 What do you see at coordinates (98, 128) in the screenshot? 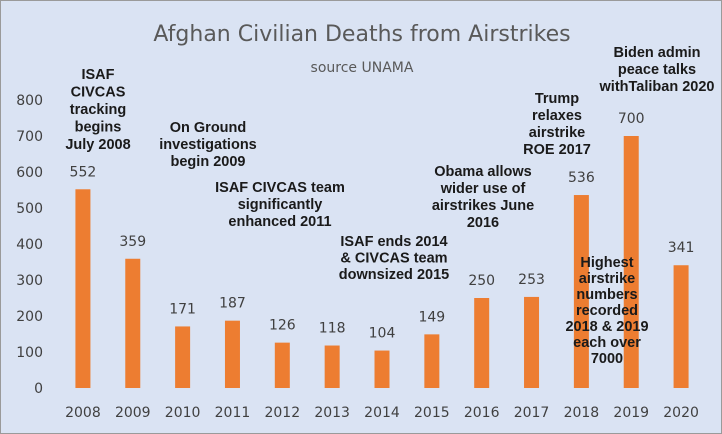
I see `annotation-line: begins` at bounding box center [98, 128].